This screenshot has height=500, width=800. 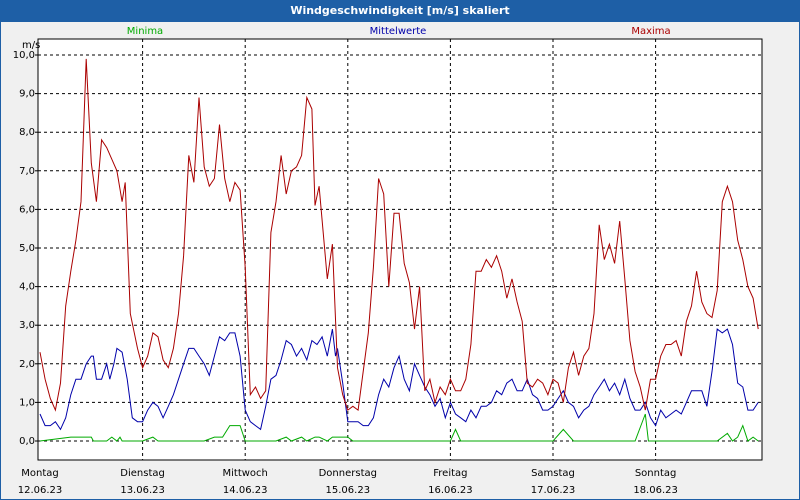 I want to click on y-axis-ticks: 0,0 1,0 2,0 3,0 4,0 5,0 6,0 7,0 8,0 9,0 10,0, so click(x=25, y=248).